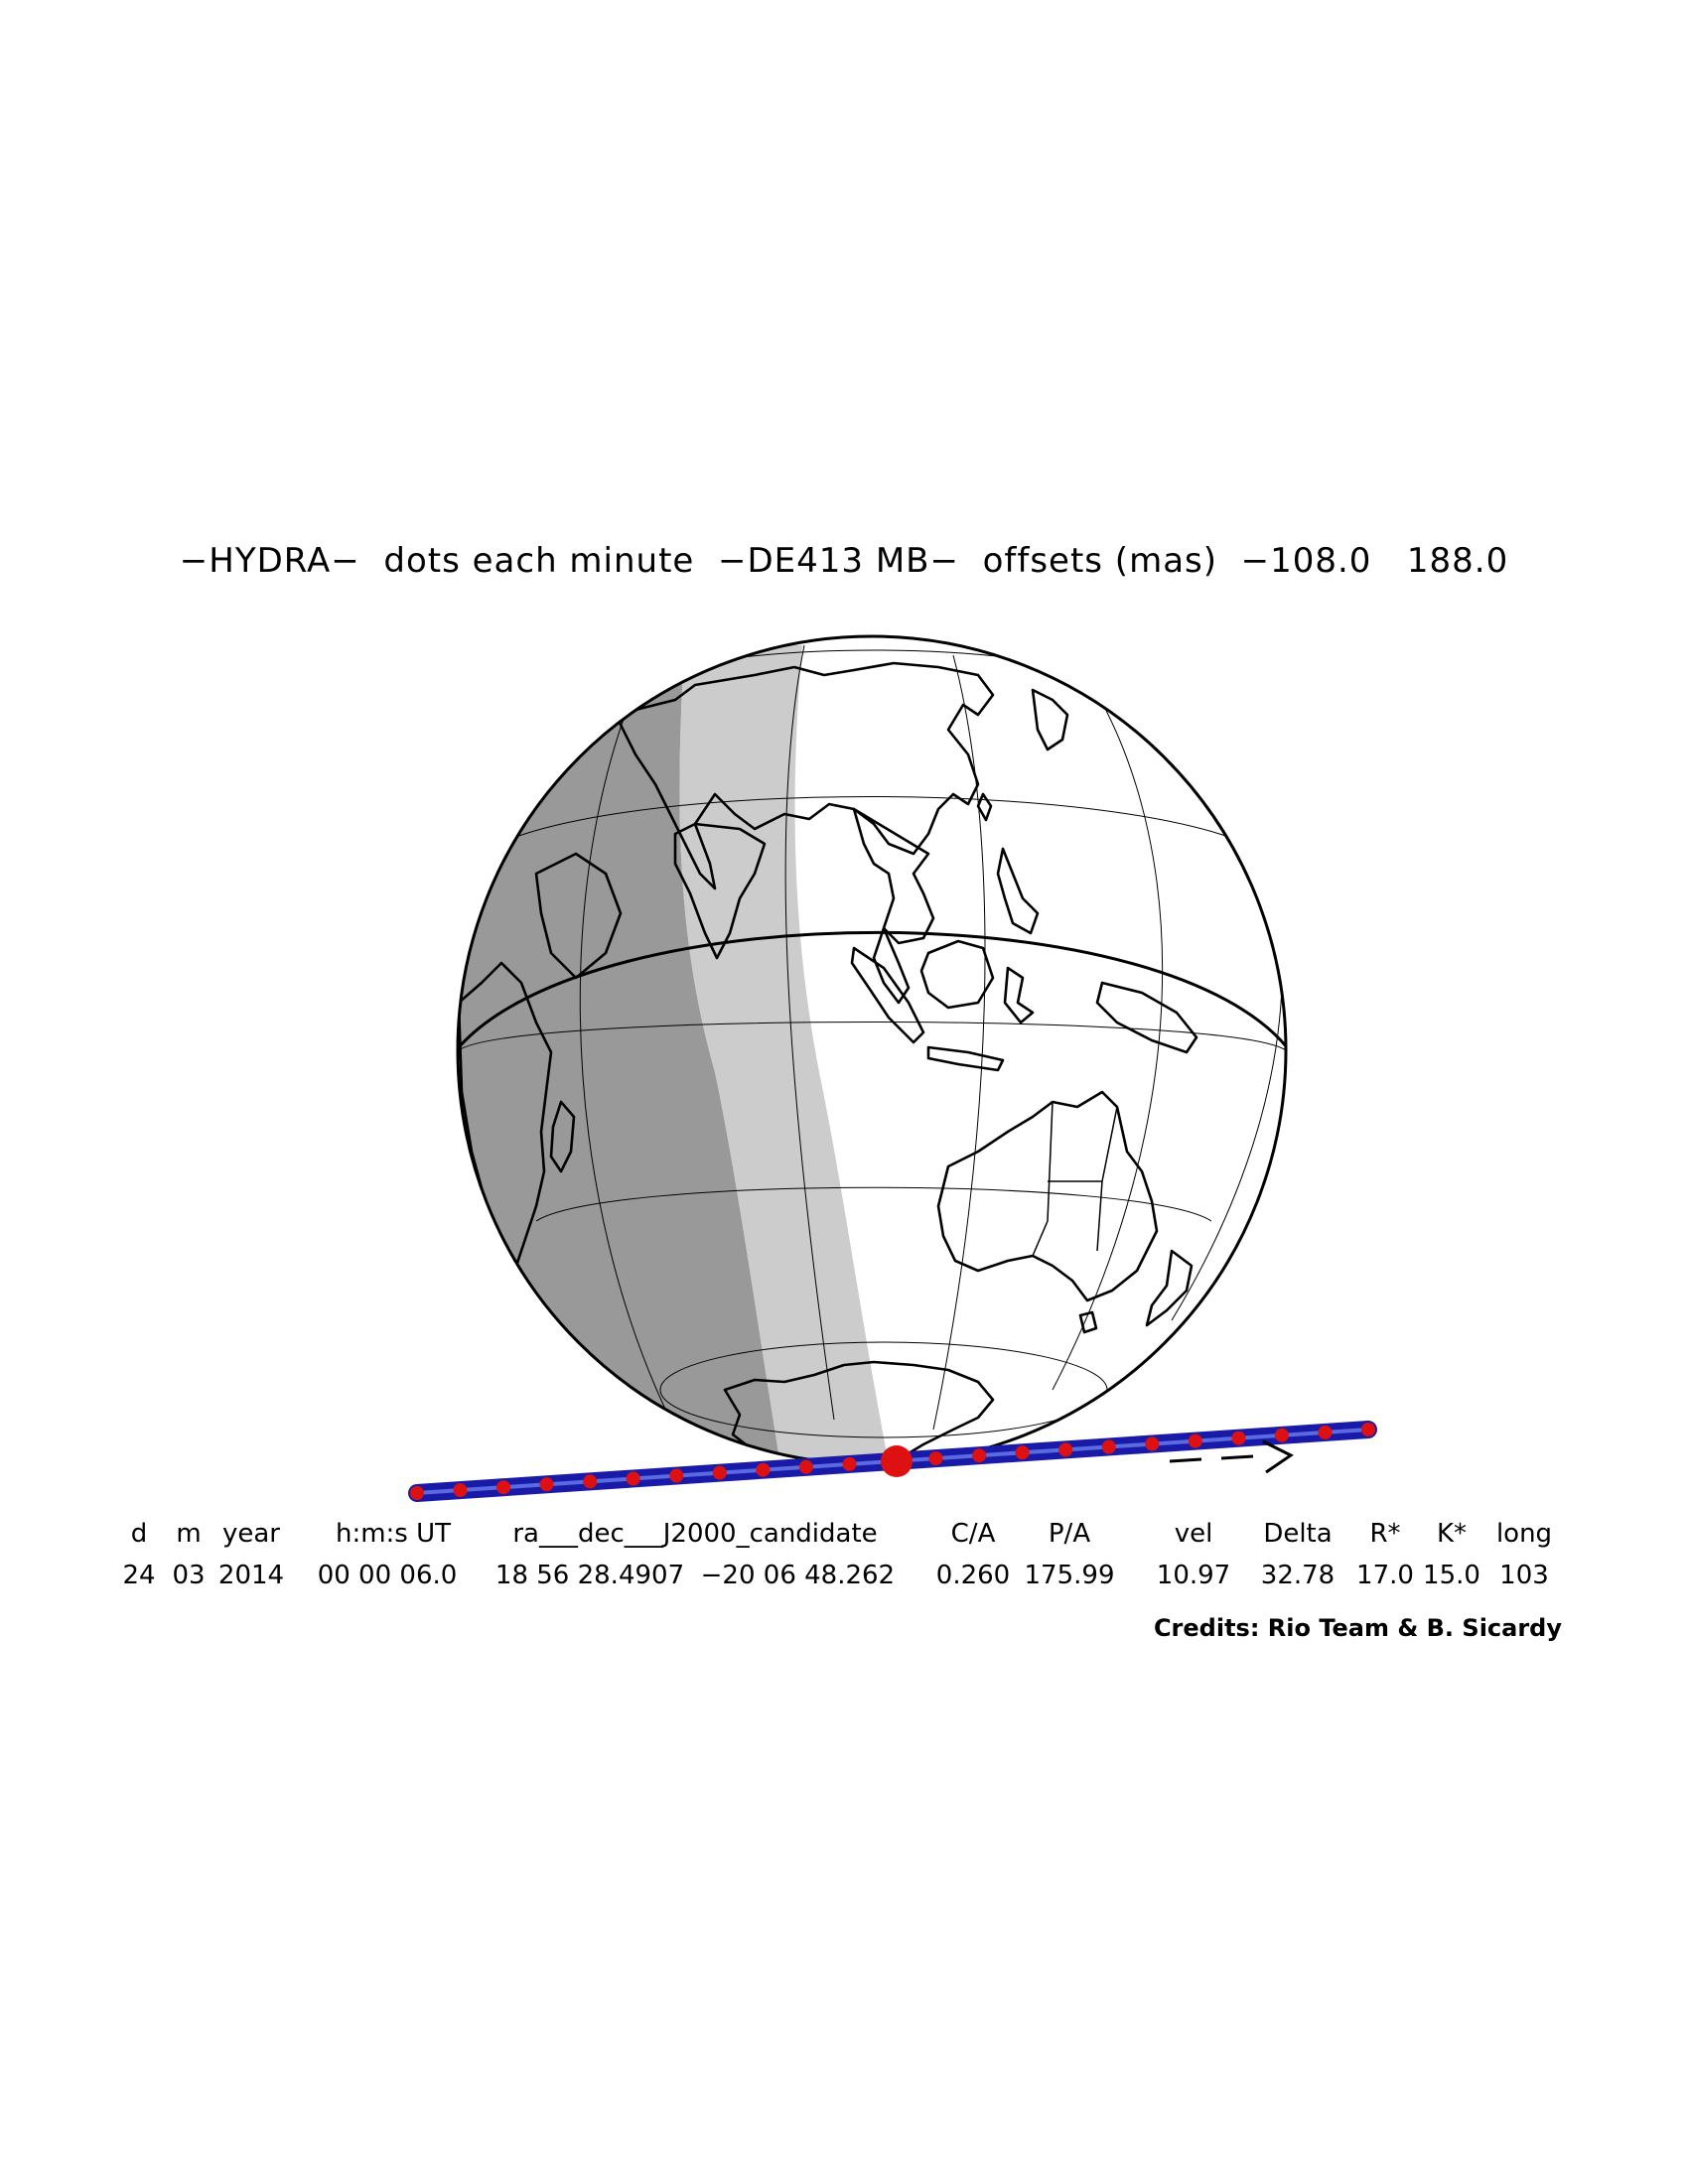  What do you see at coordinates (562, 1136) in the screenshot?
I see `madagascar-coastline` at bounding box center [562, 1136].